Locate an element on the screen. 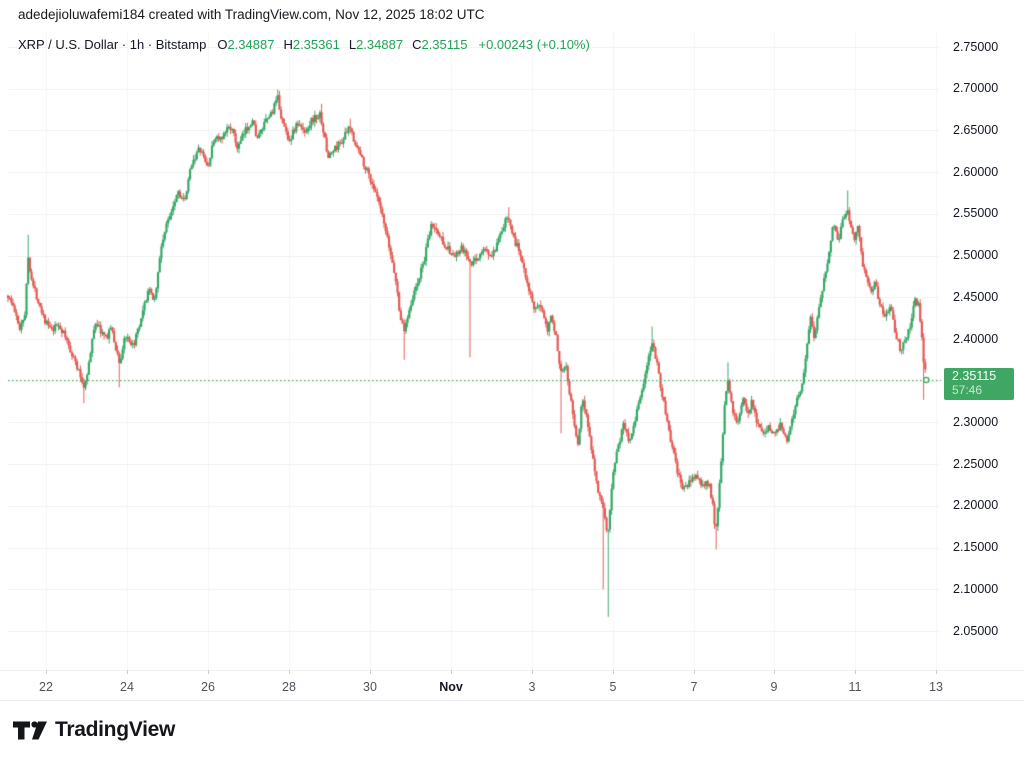  price-tick-label: 2.65000 is located at coordinates (976, 129).